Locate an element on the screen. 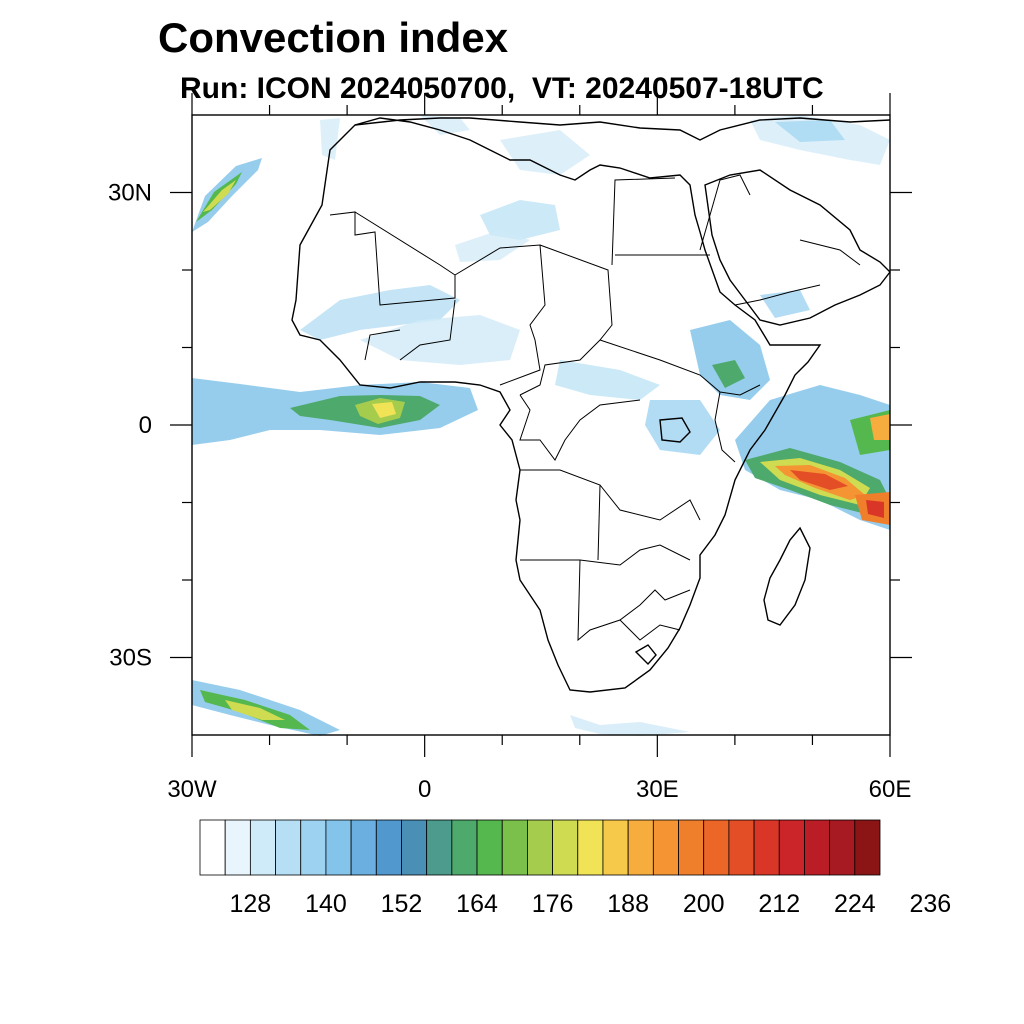  colorbar-label: 200 is located at coordinates (704, 904).